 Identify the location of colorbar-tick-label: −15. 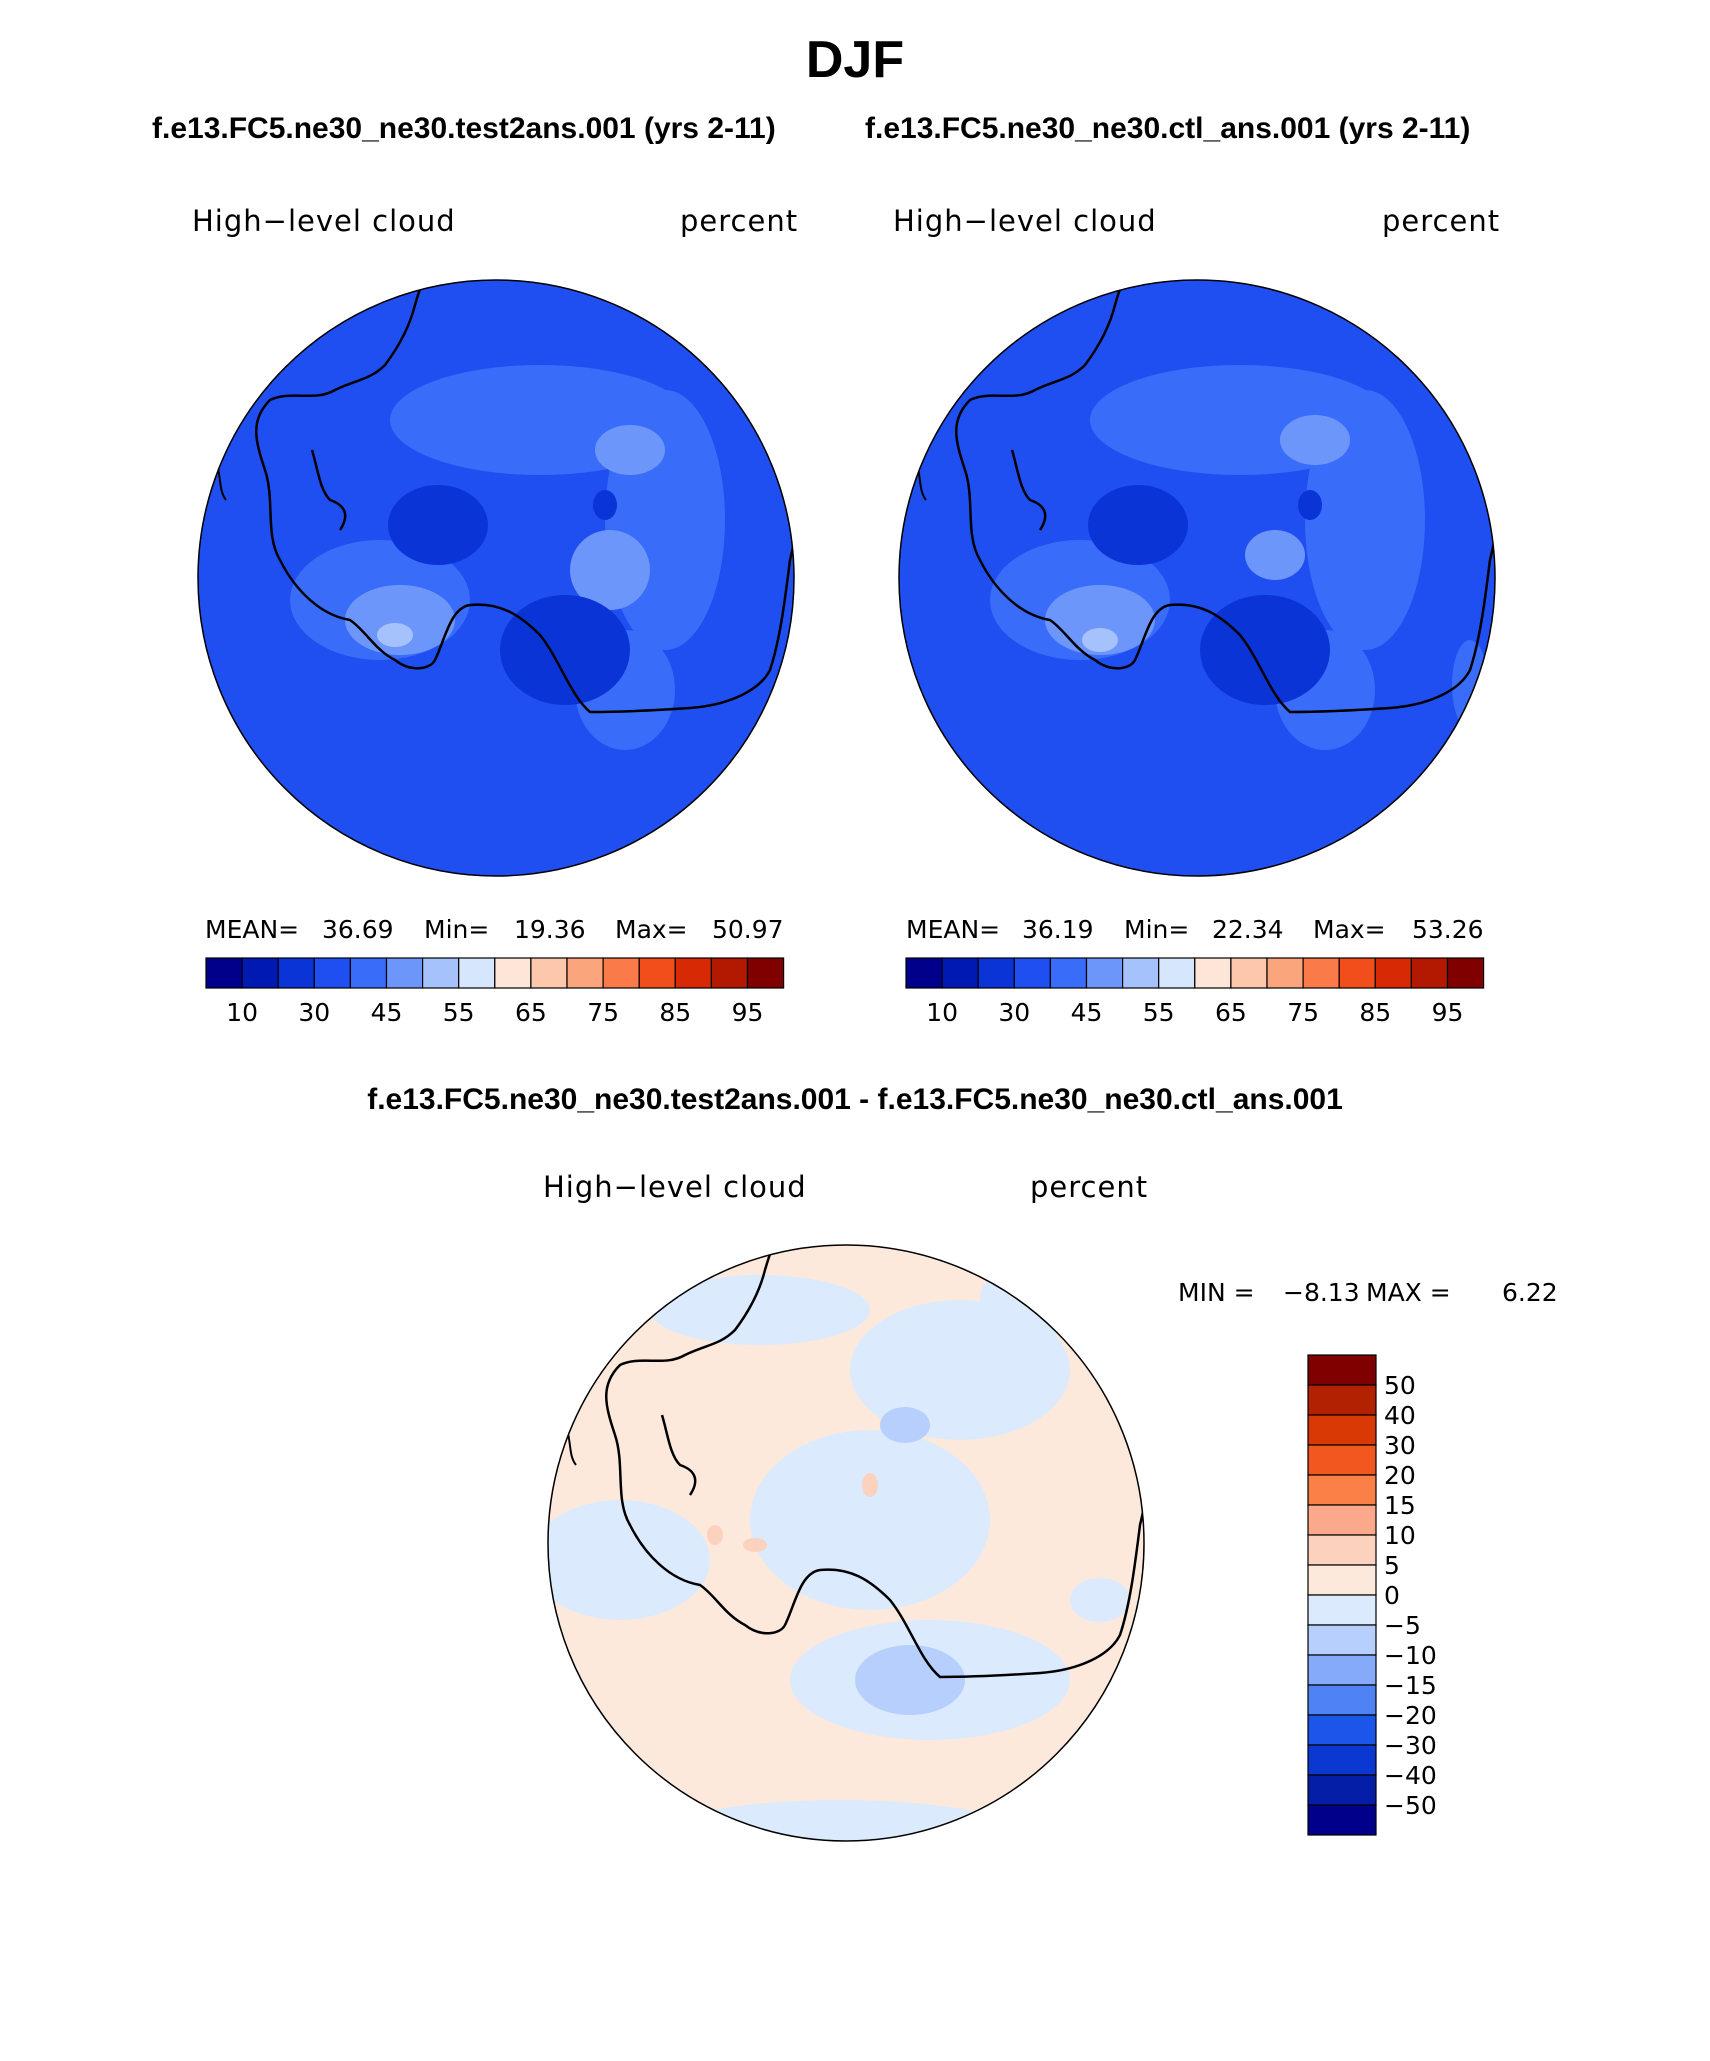
(1410, 1685).